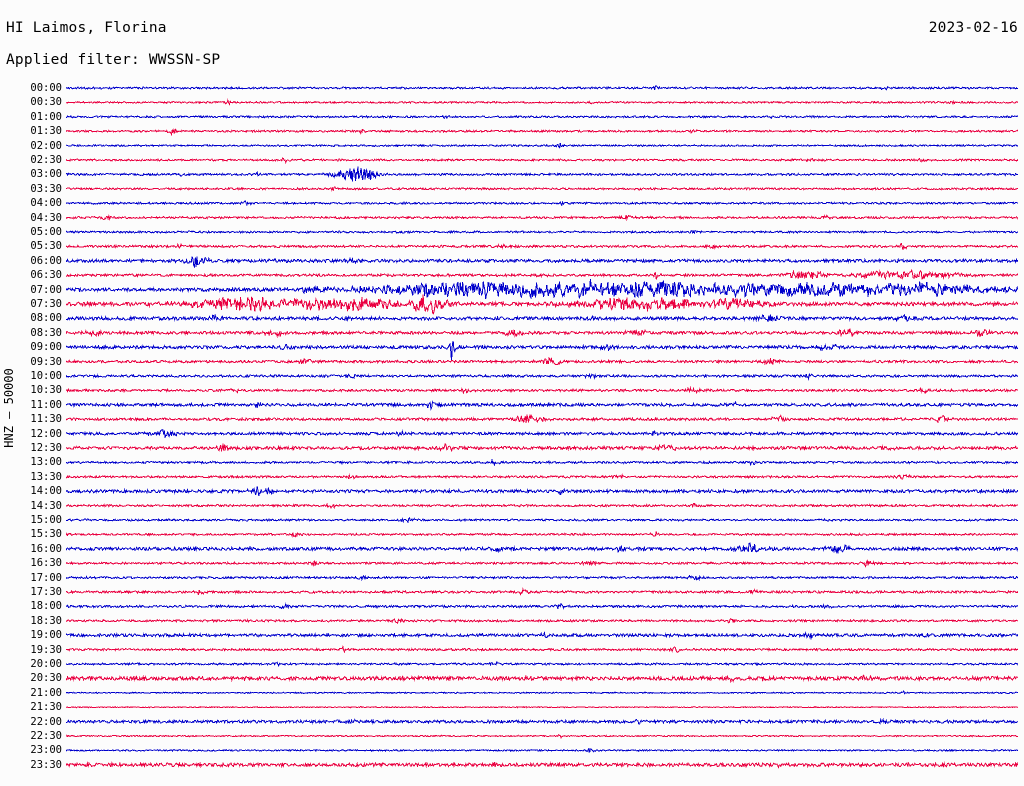  What do you see at coordinates (46, 476) in the screenshot?
I see `time-label: 13:30` at bounding box center [46, 476].